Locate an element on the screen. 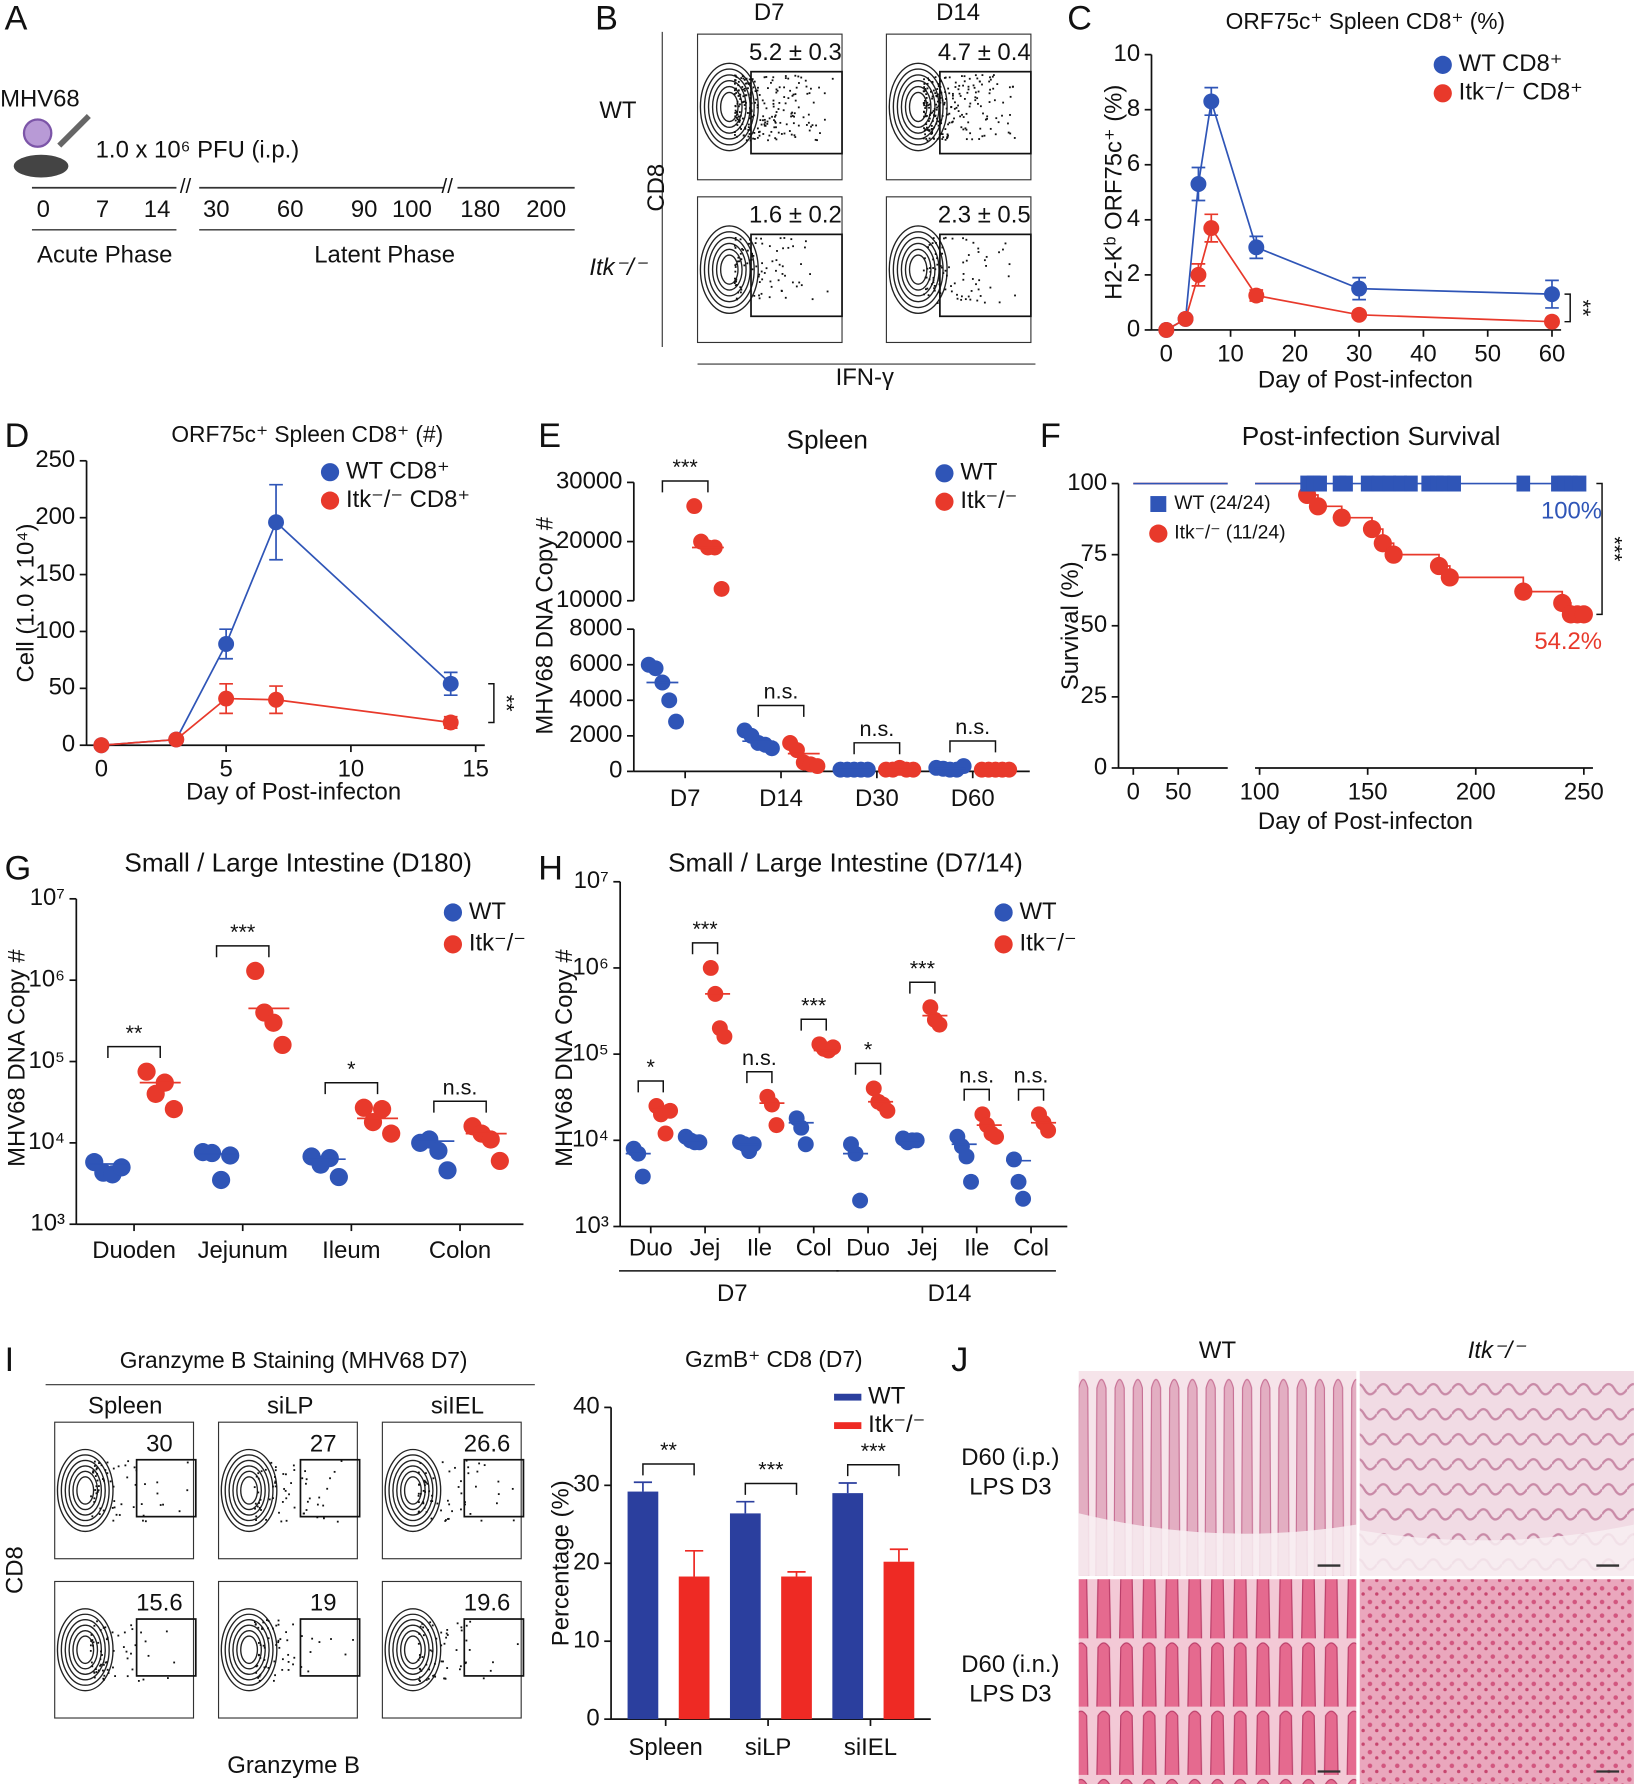  y-tick-label: 10⁵ is located at coordinates (590, 1052).